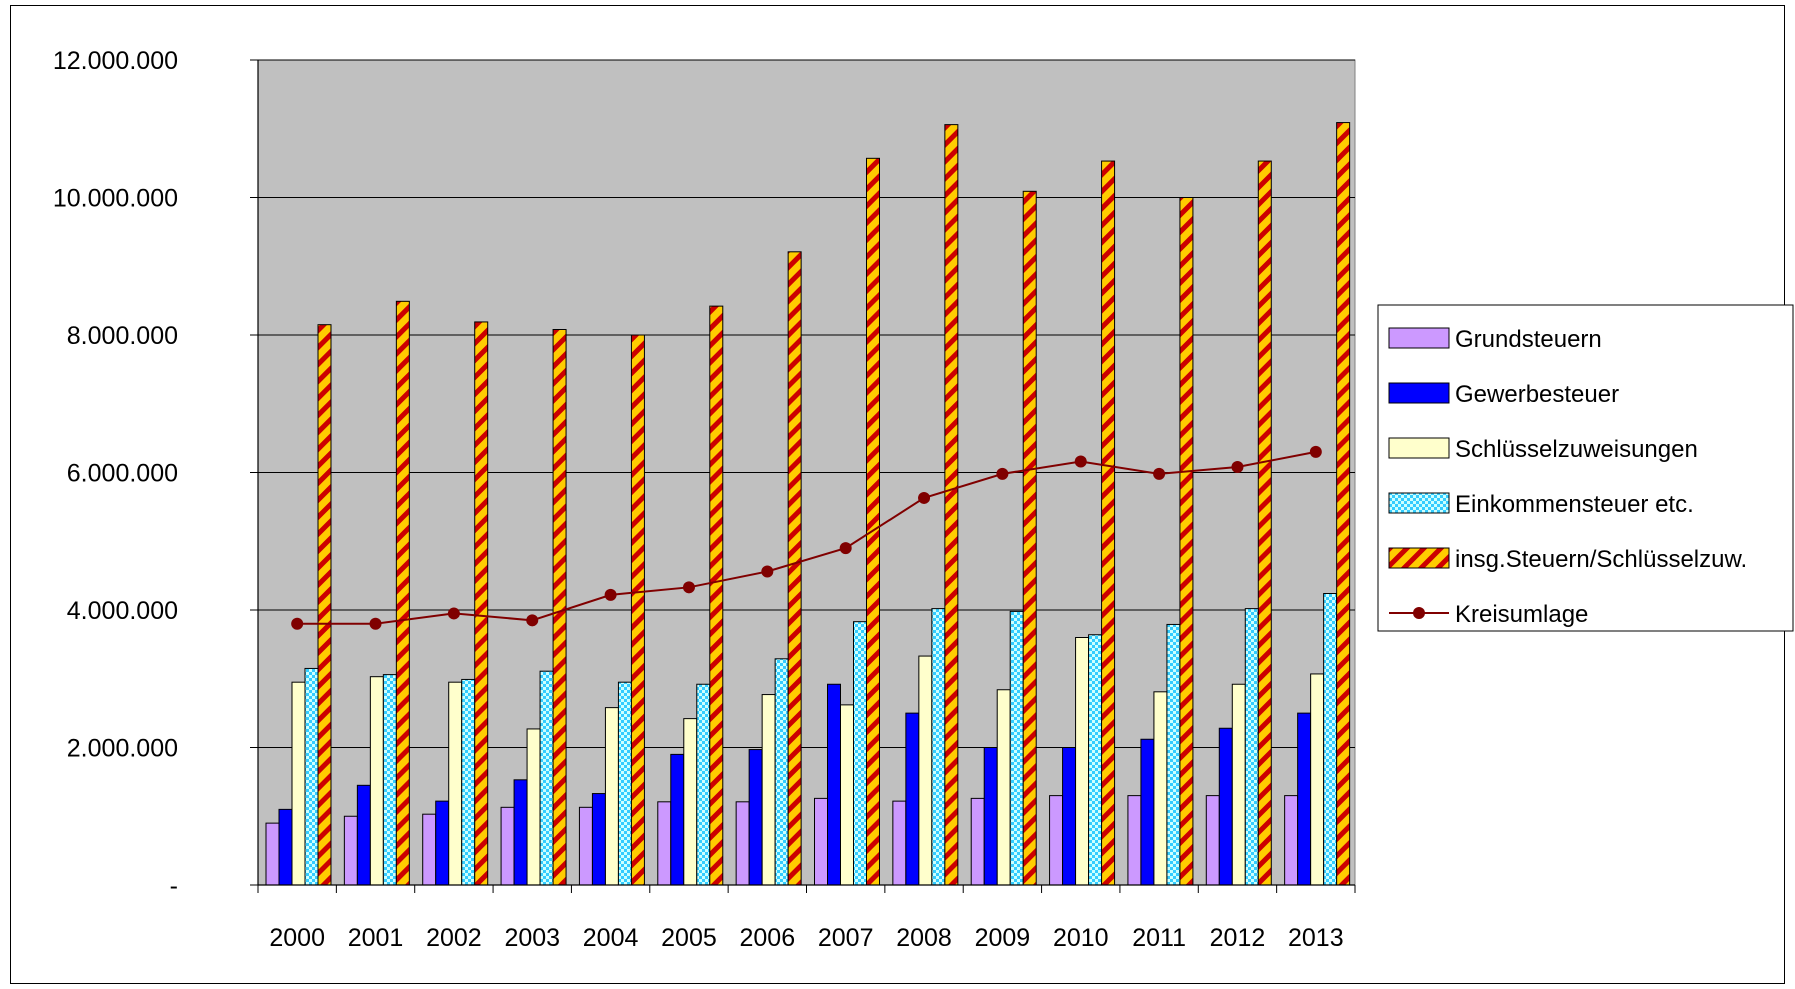 The height and width of the screenshot is (989, 1795). I want to click on y-tick-label: -, so click(174, 886).